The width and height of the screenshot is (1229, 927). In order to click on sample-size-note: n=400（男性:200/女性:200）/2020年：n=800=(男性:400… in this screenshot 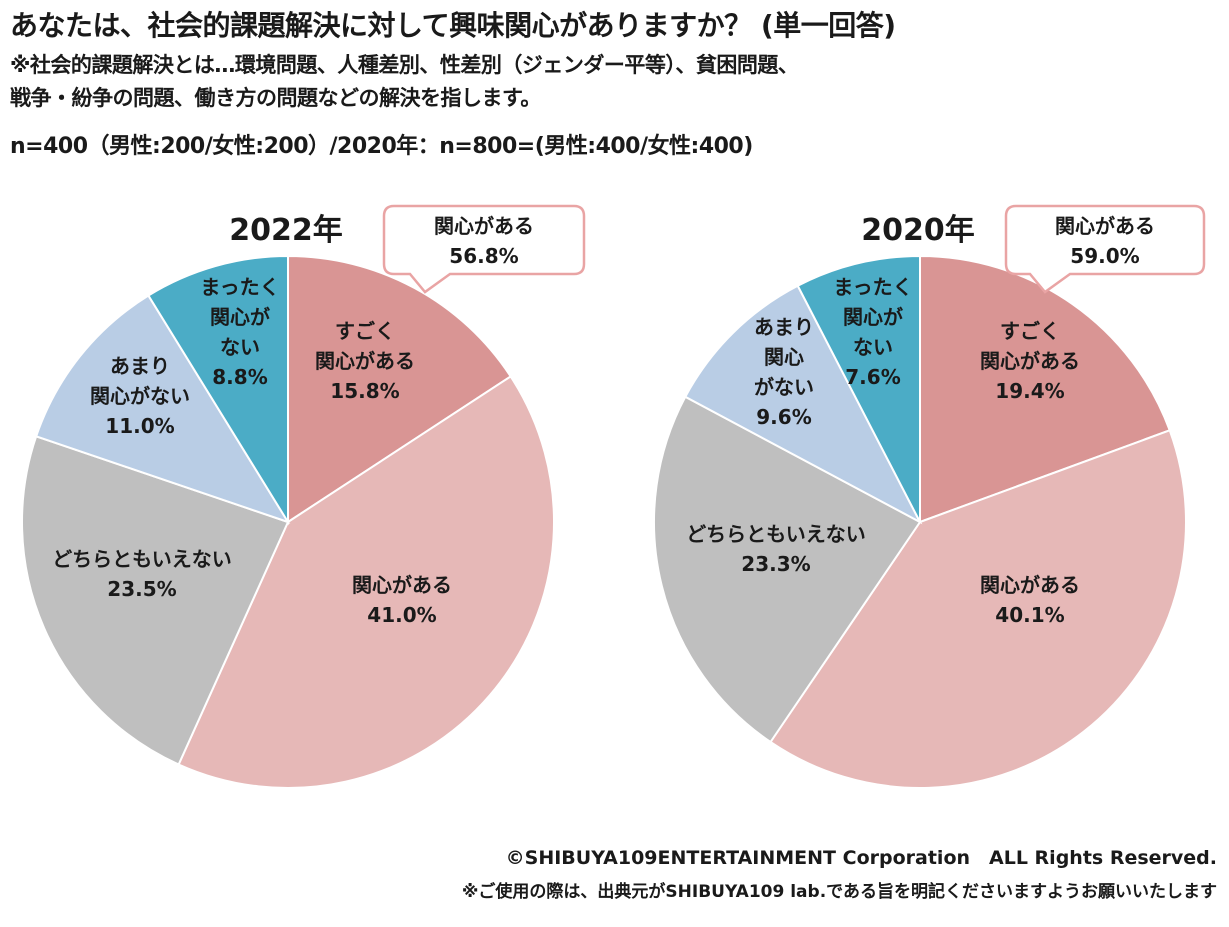, I will do `click(381, 146)`.